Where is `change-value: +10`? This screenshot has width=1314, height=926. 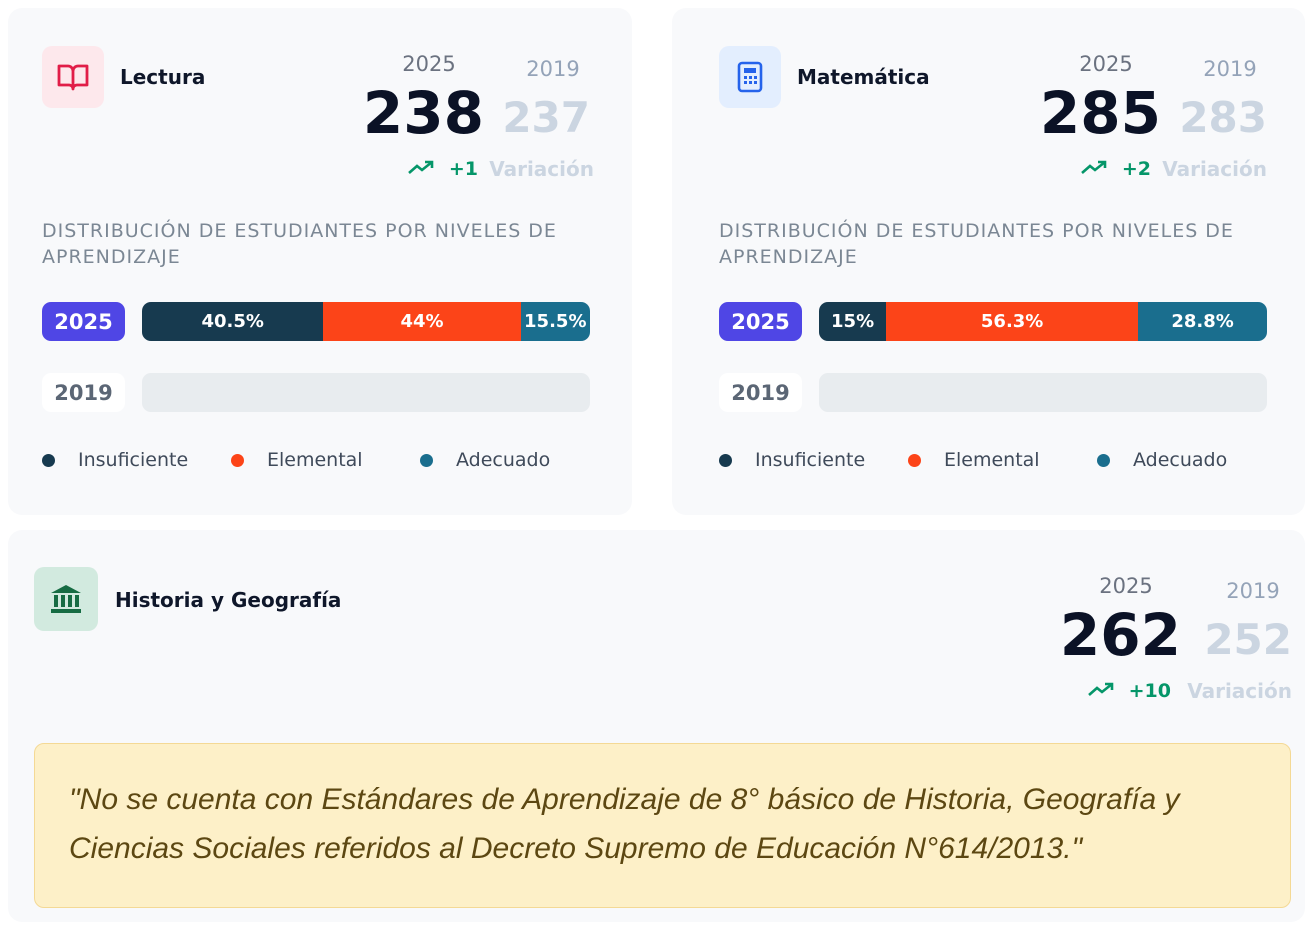
change-value: +10 is located at coordinates (1149, 691).